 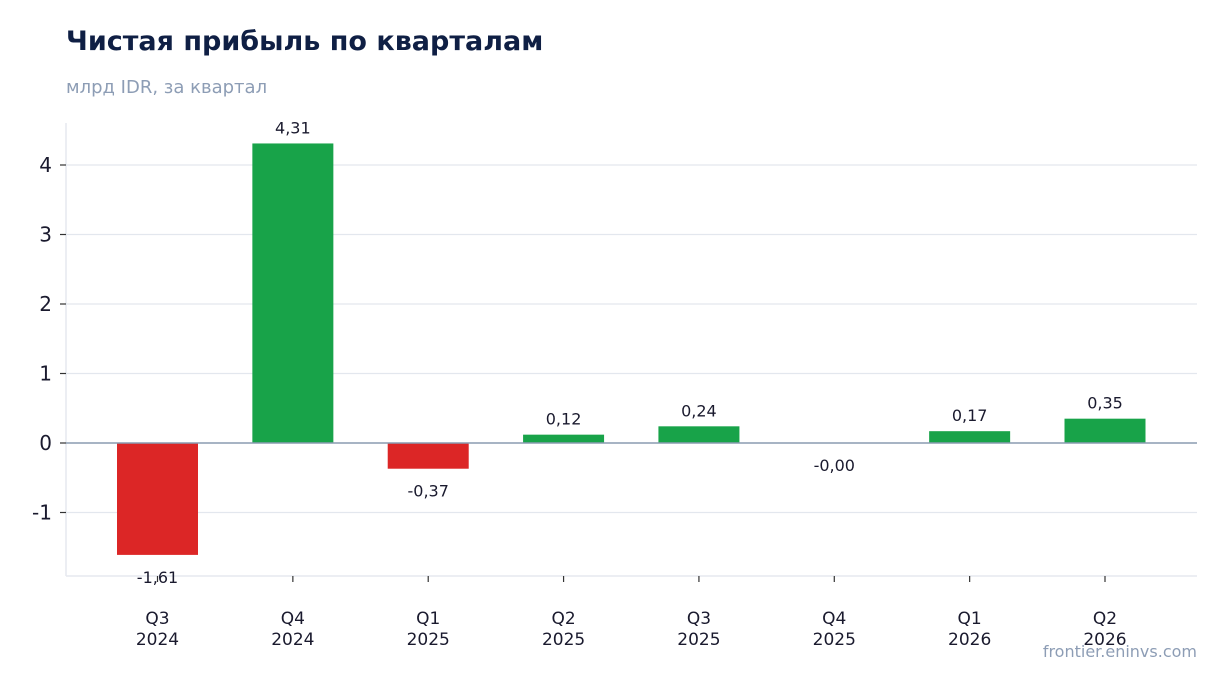 I want to click on y-tick-label: 4, so click(x=45, y=165).